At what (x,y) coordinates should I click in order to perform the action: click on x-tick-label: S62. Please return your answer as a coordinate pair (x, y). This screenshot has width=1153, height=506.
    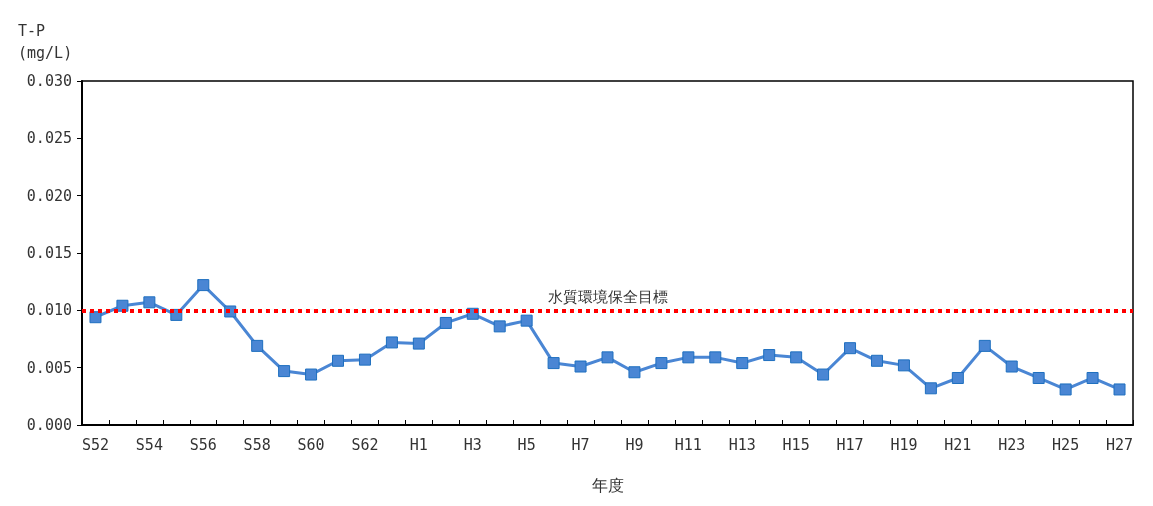
    Looking at the image, I should click on (365, 444).